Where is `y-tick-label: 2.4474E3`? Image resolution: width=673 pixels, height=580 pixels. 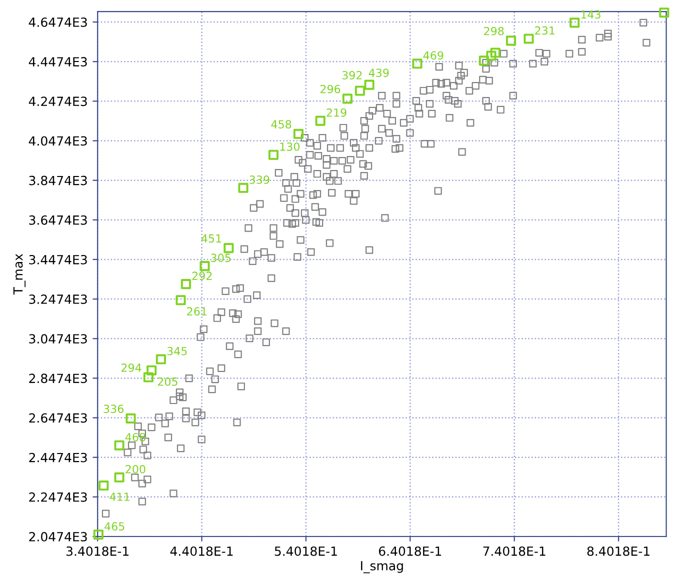
y-tick-label: 2.4474E3 is located at coordinates (58, 457).